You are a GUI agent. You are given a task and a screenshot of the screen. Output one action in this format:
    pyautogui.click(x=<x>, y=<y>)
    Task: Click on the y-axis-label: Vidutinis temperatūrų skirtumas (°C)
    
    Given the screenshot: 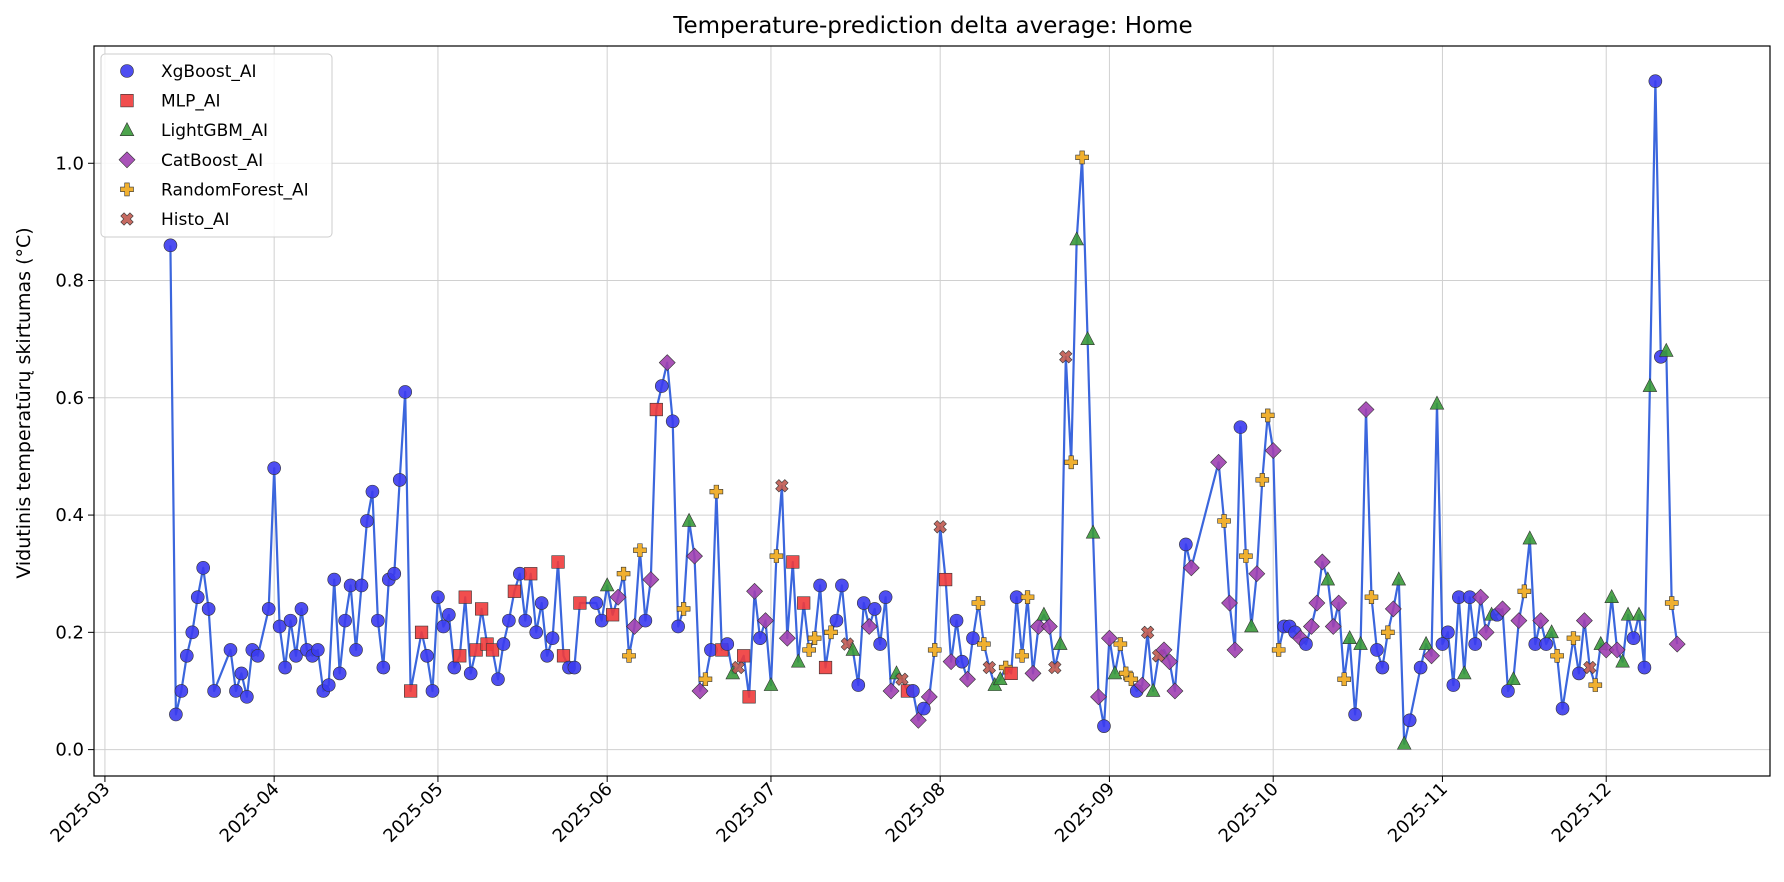 What is the action you would take?
    pyautogui.click(x=24, y=402)
    